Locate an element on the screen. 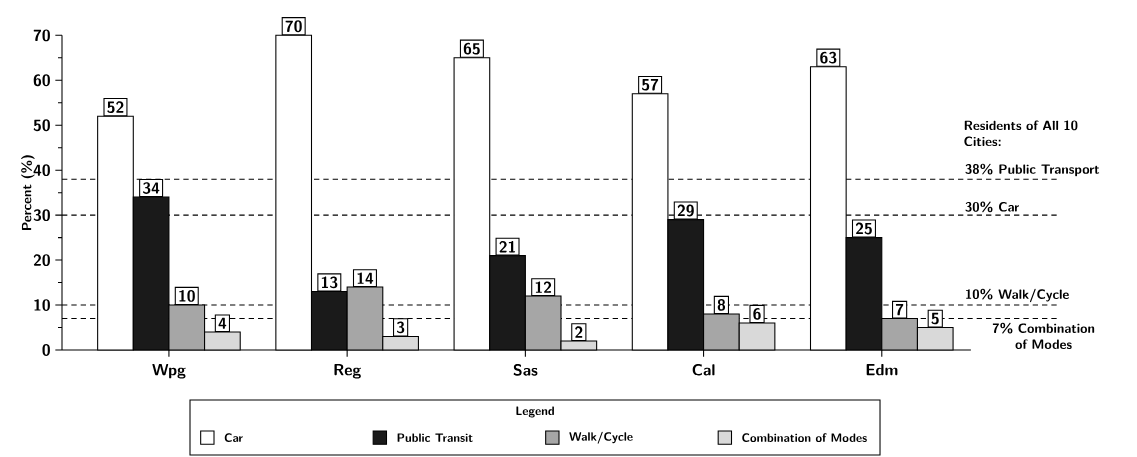 The height and width of the screenshot is (457, 1137). y-tick-label: 40 is located at coordinates (41, 170).